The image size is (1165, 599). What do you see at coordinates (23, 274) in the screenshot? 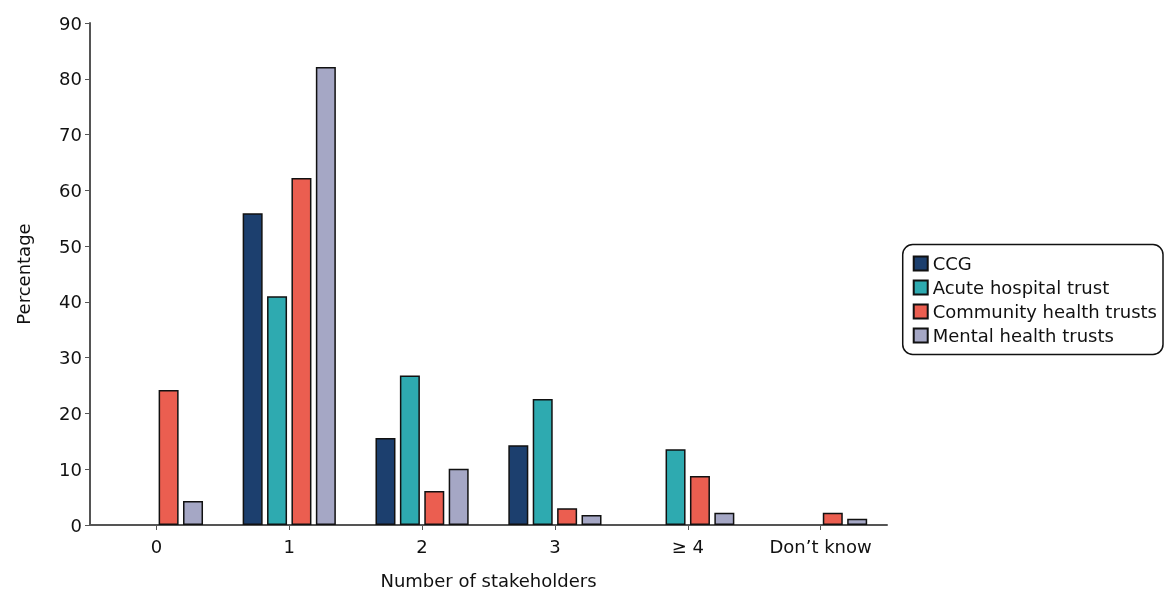
I see `y-axis-title: Percentage` at bounding box center [23, 274].